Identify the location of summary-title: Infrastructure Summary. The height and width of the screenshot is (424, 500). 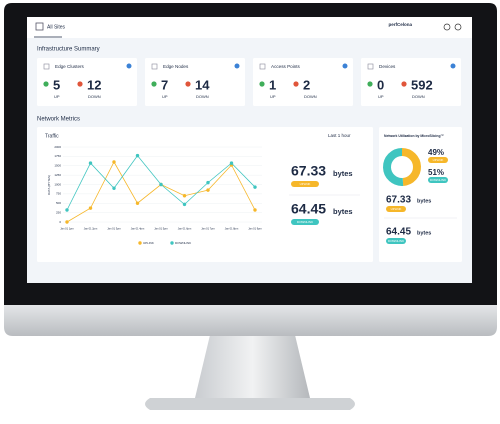
(68, 50).